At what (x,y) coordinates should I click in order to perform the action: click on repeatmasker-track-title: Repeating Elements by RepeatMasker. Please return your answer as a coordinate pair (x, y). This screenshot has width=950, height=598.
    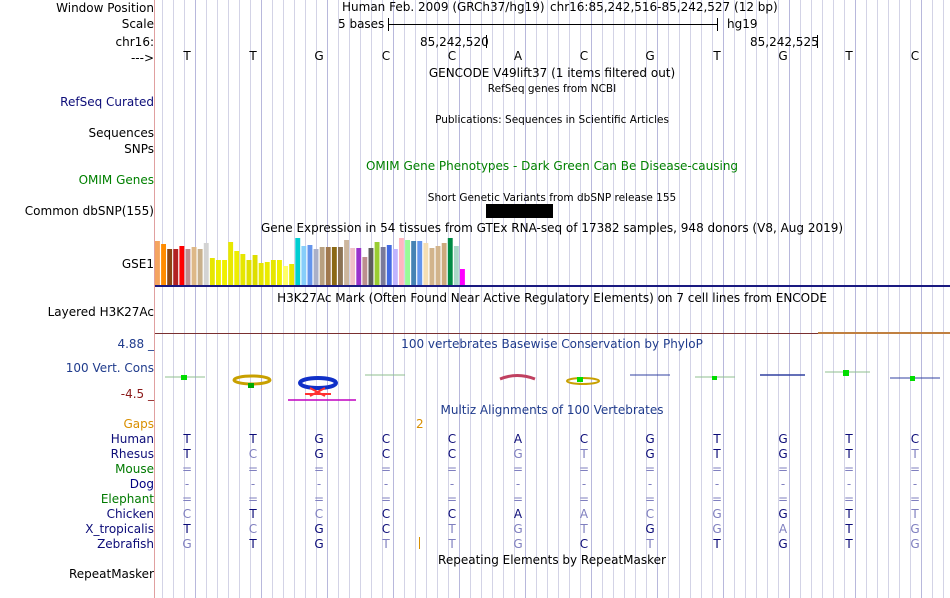
    Looking at the image, I should click on (552, 560).